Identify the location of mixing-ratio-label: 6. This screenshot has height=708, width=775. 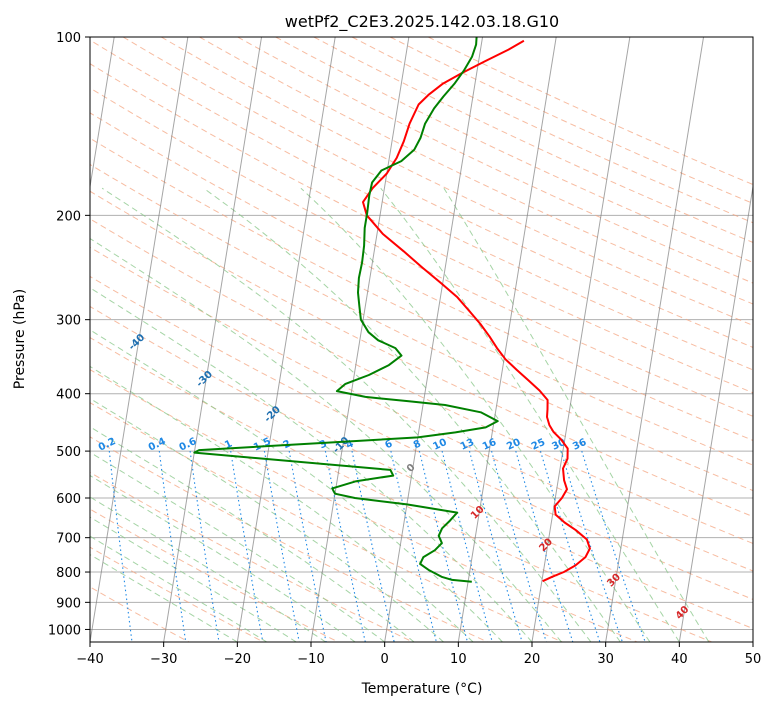
(388, 444).